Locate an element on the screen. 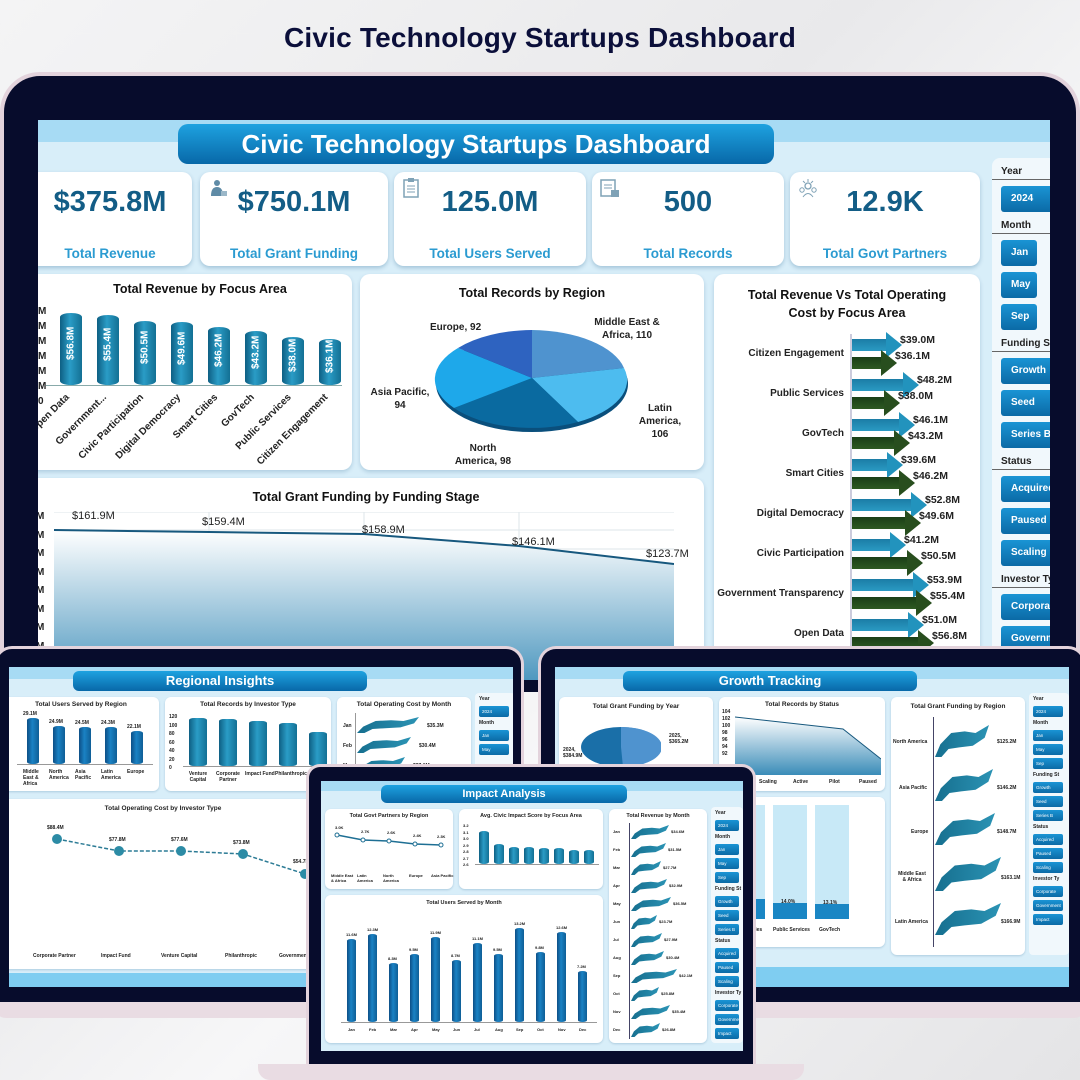 The height and width of the screenshot is (1080, 1080). slicer-funding-growth: Growth is located at coordinates (1025, 371).